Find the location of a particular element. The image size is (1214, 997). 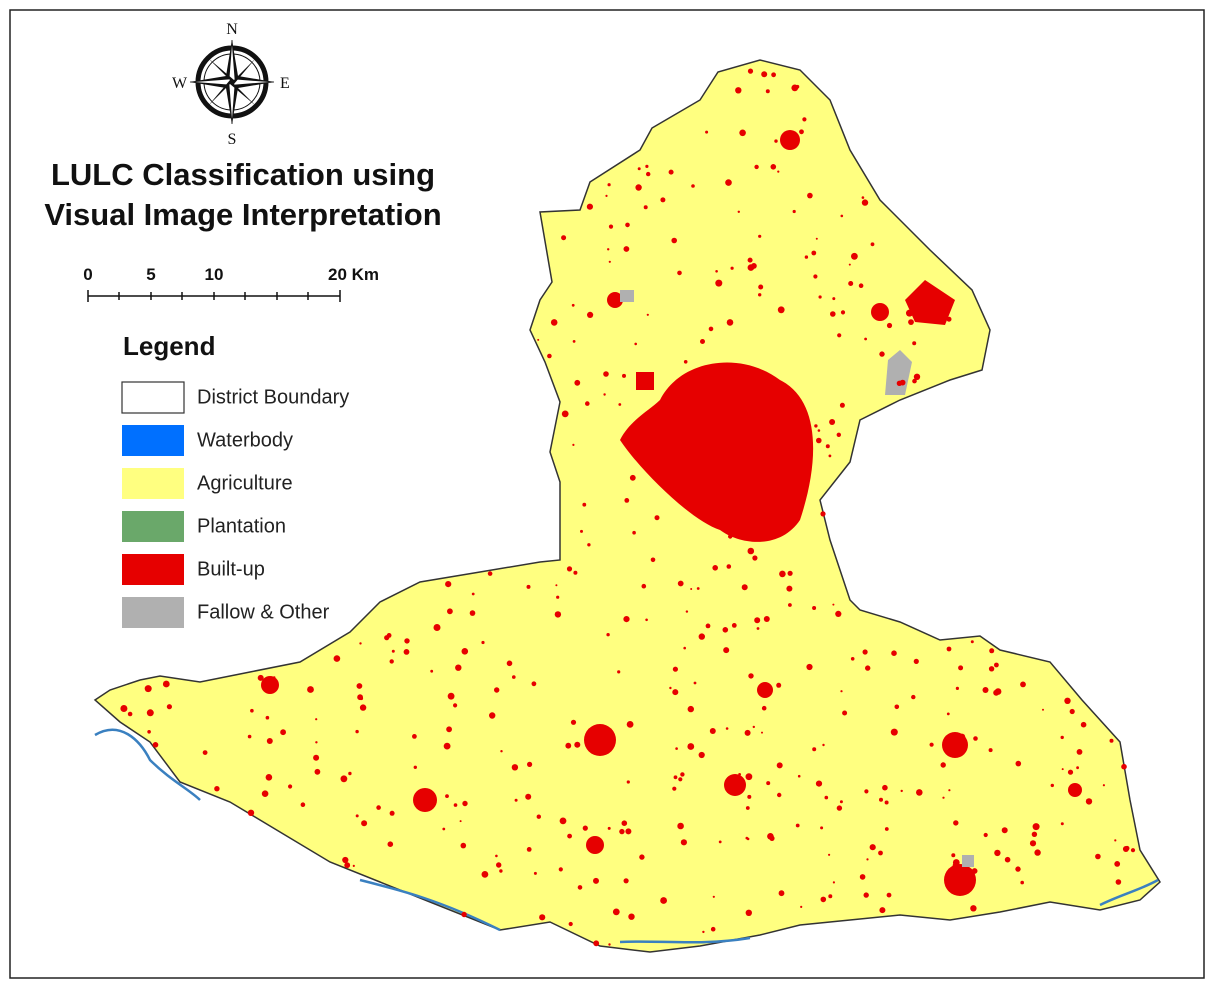

legend-title: Legend is located at coordinates (169, 346).